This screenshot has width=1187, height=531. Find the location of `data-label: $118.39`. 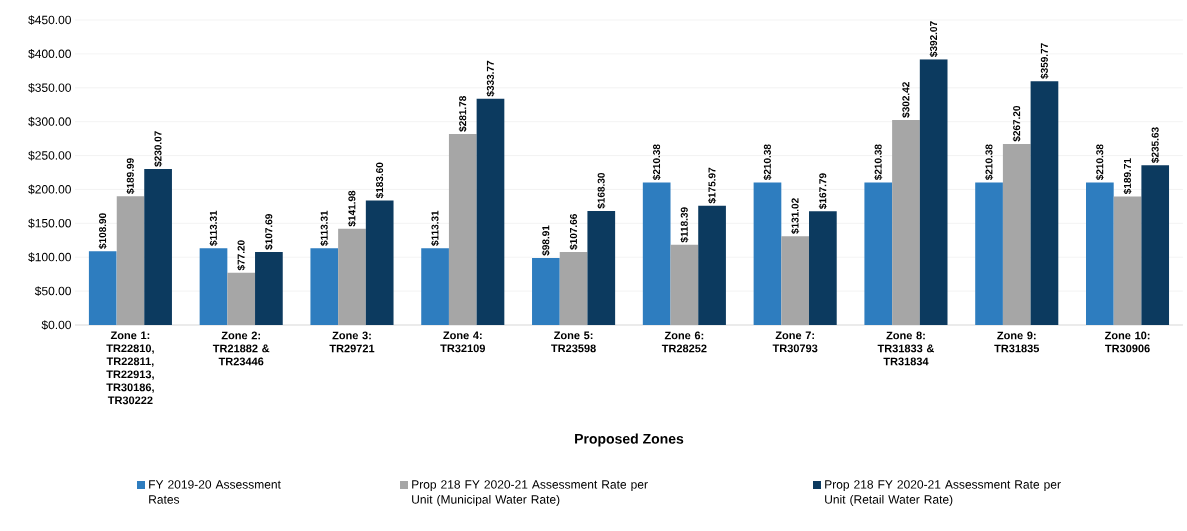

data-label: $118.39 is located at coordinates (684, 225).